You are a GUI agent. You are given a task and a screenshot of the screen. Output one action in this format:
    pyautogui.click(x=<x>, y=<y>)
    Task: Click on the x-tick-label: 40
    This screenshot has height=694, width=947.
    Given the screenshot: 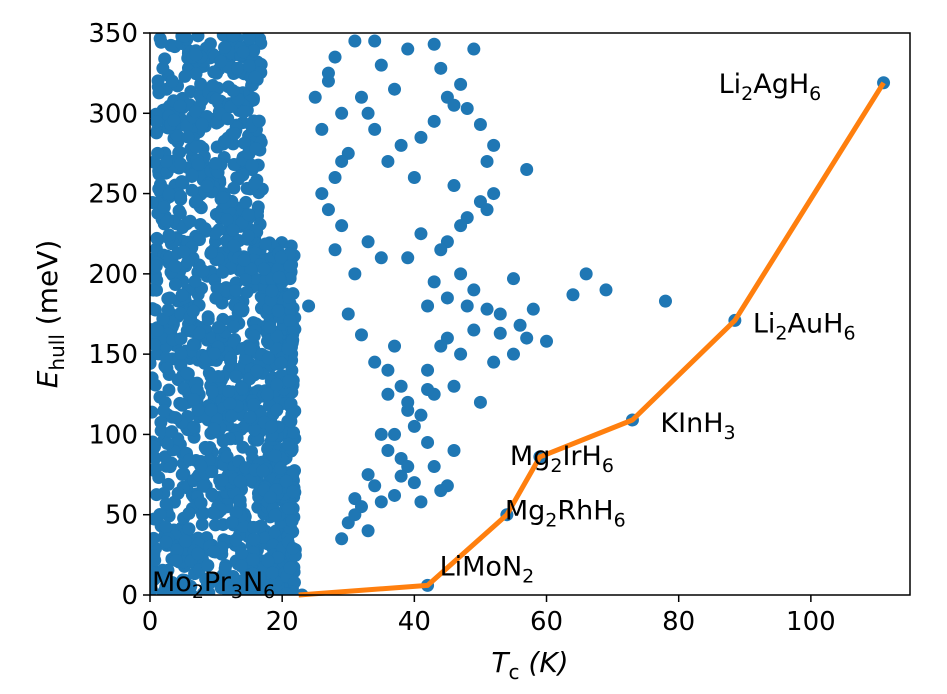 What is the action you would take?
    pyautogui.click(x=414, y=622)
    